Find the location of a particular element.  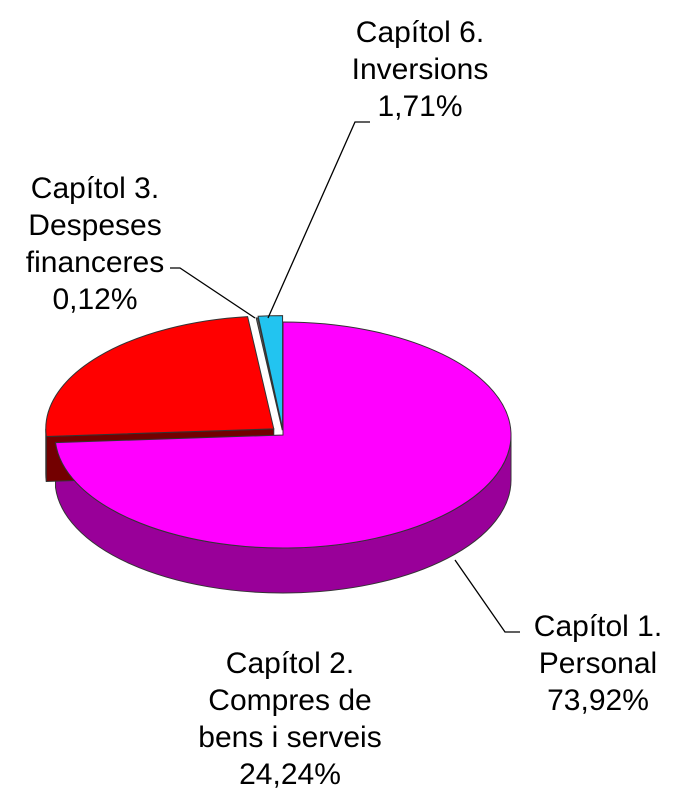

slice-label: Capítol 1. Personal 73,92% is located at coordinates (570, 663).